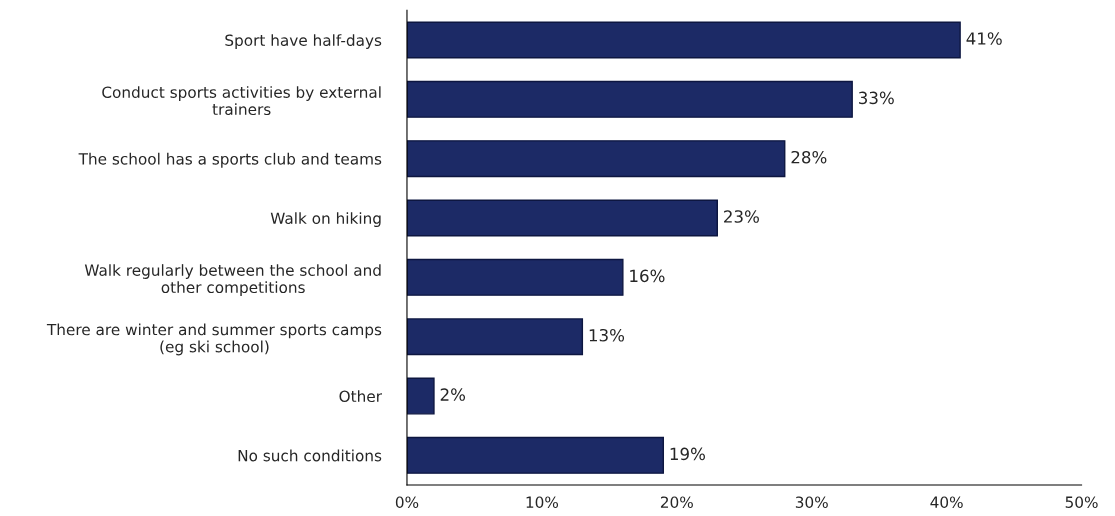 Image resolution: width=1115 pixels, height=516 pixels. What do you see at coordinates (647, 276) in the screenshot?
I see `data-label: 16%` at bounding box center [647, 276].